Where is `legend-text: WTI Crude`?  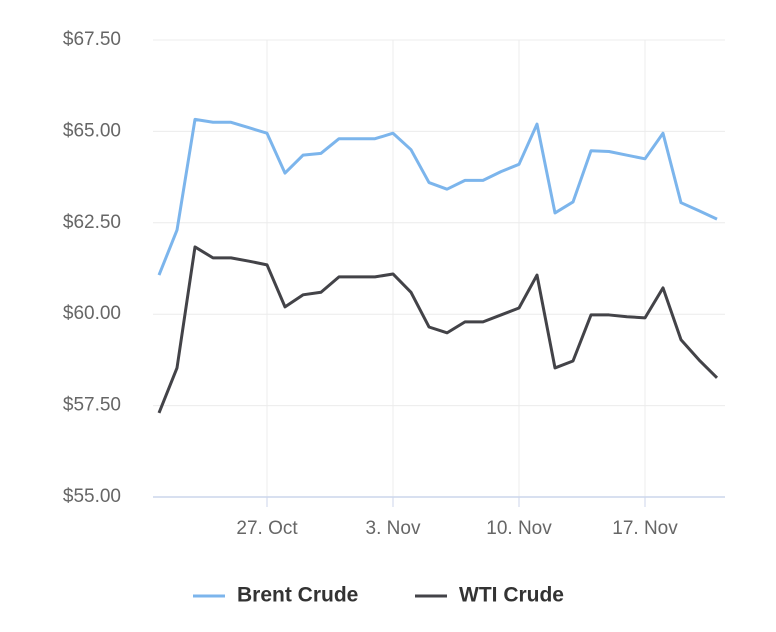
legend-text: WTI Crude is located at coordinates (511, 595).